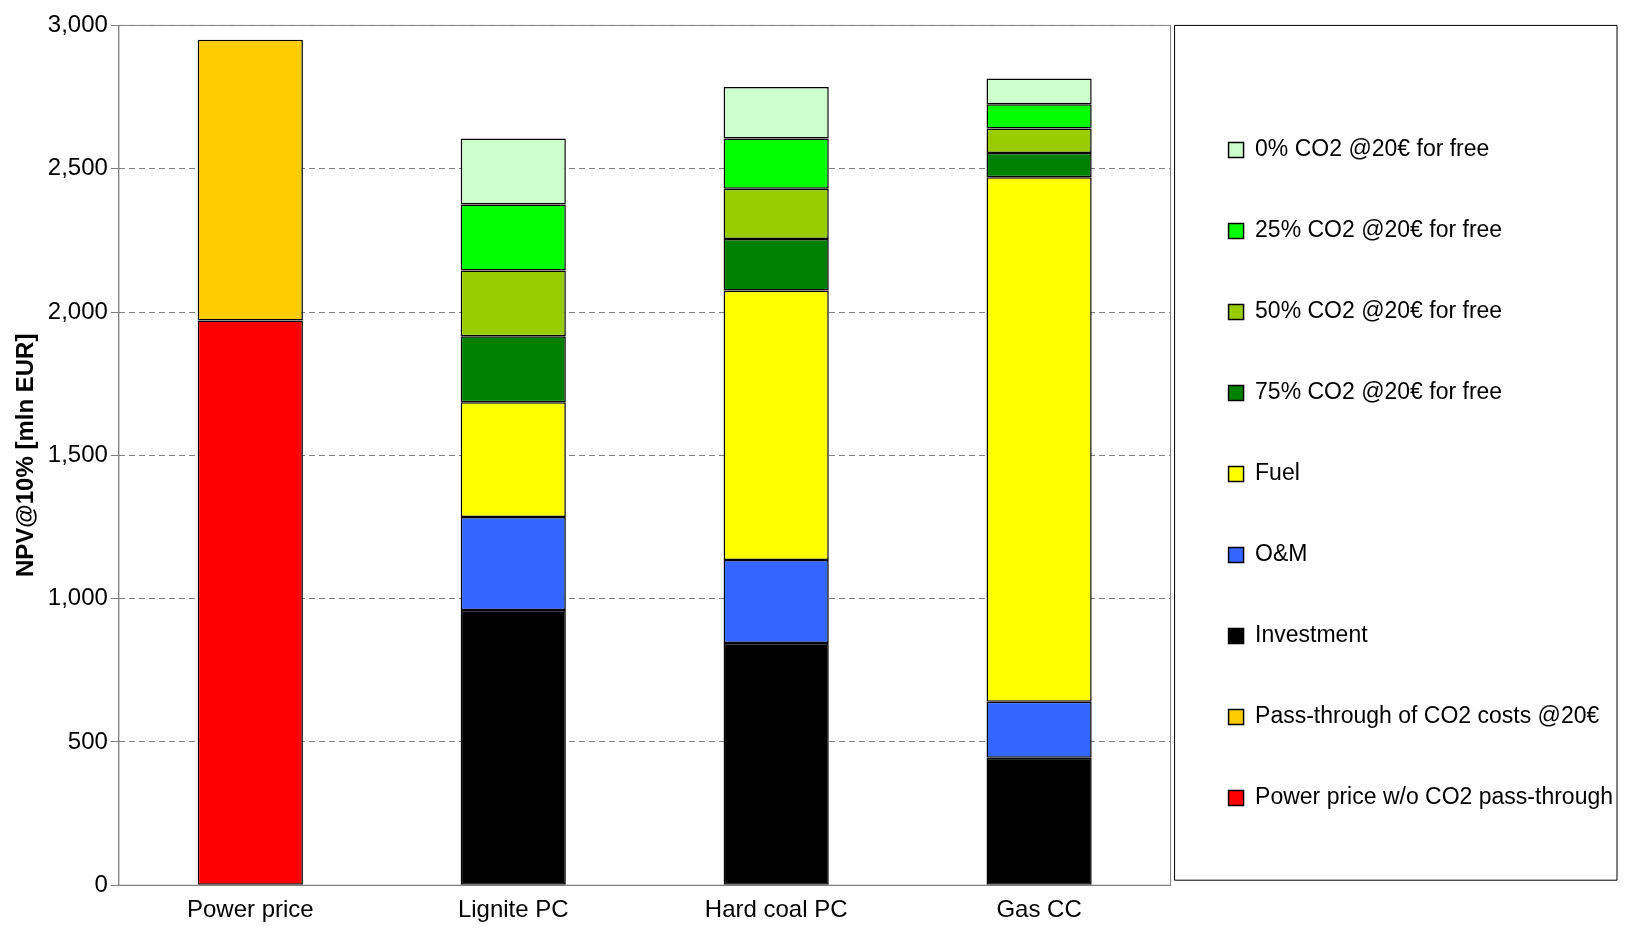 Image resolution: width=1633 pixels, height=940 pixels. Describe the element at coordinates (1379, 391) in the screenshot. I see `legend-label: 75% CO2 @20€ for free` at that location.